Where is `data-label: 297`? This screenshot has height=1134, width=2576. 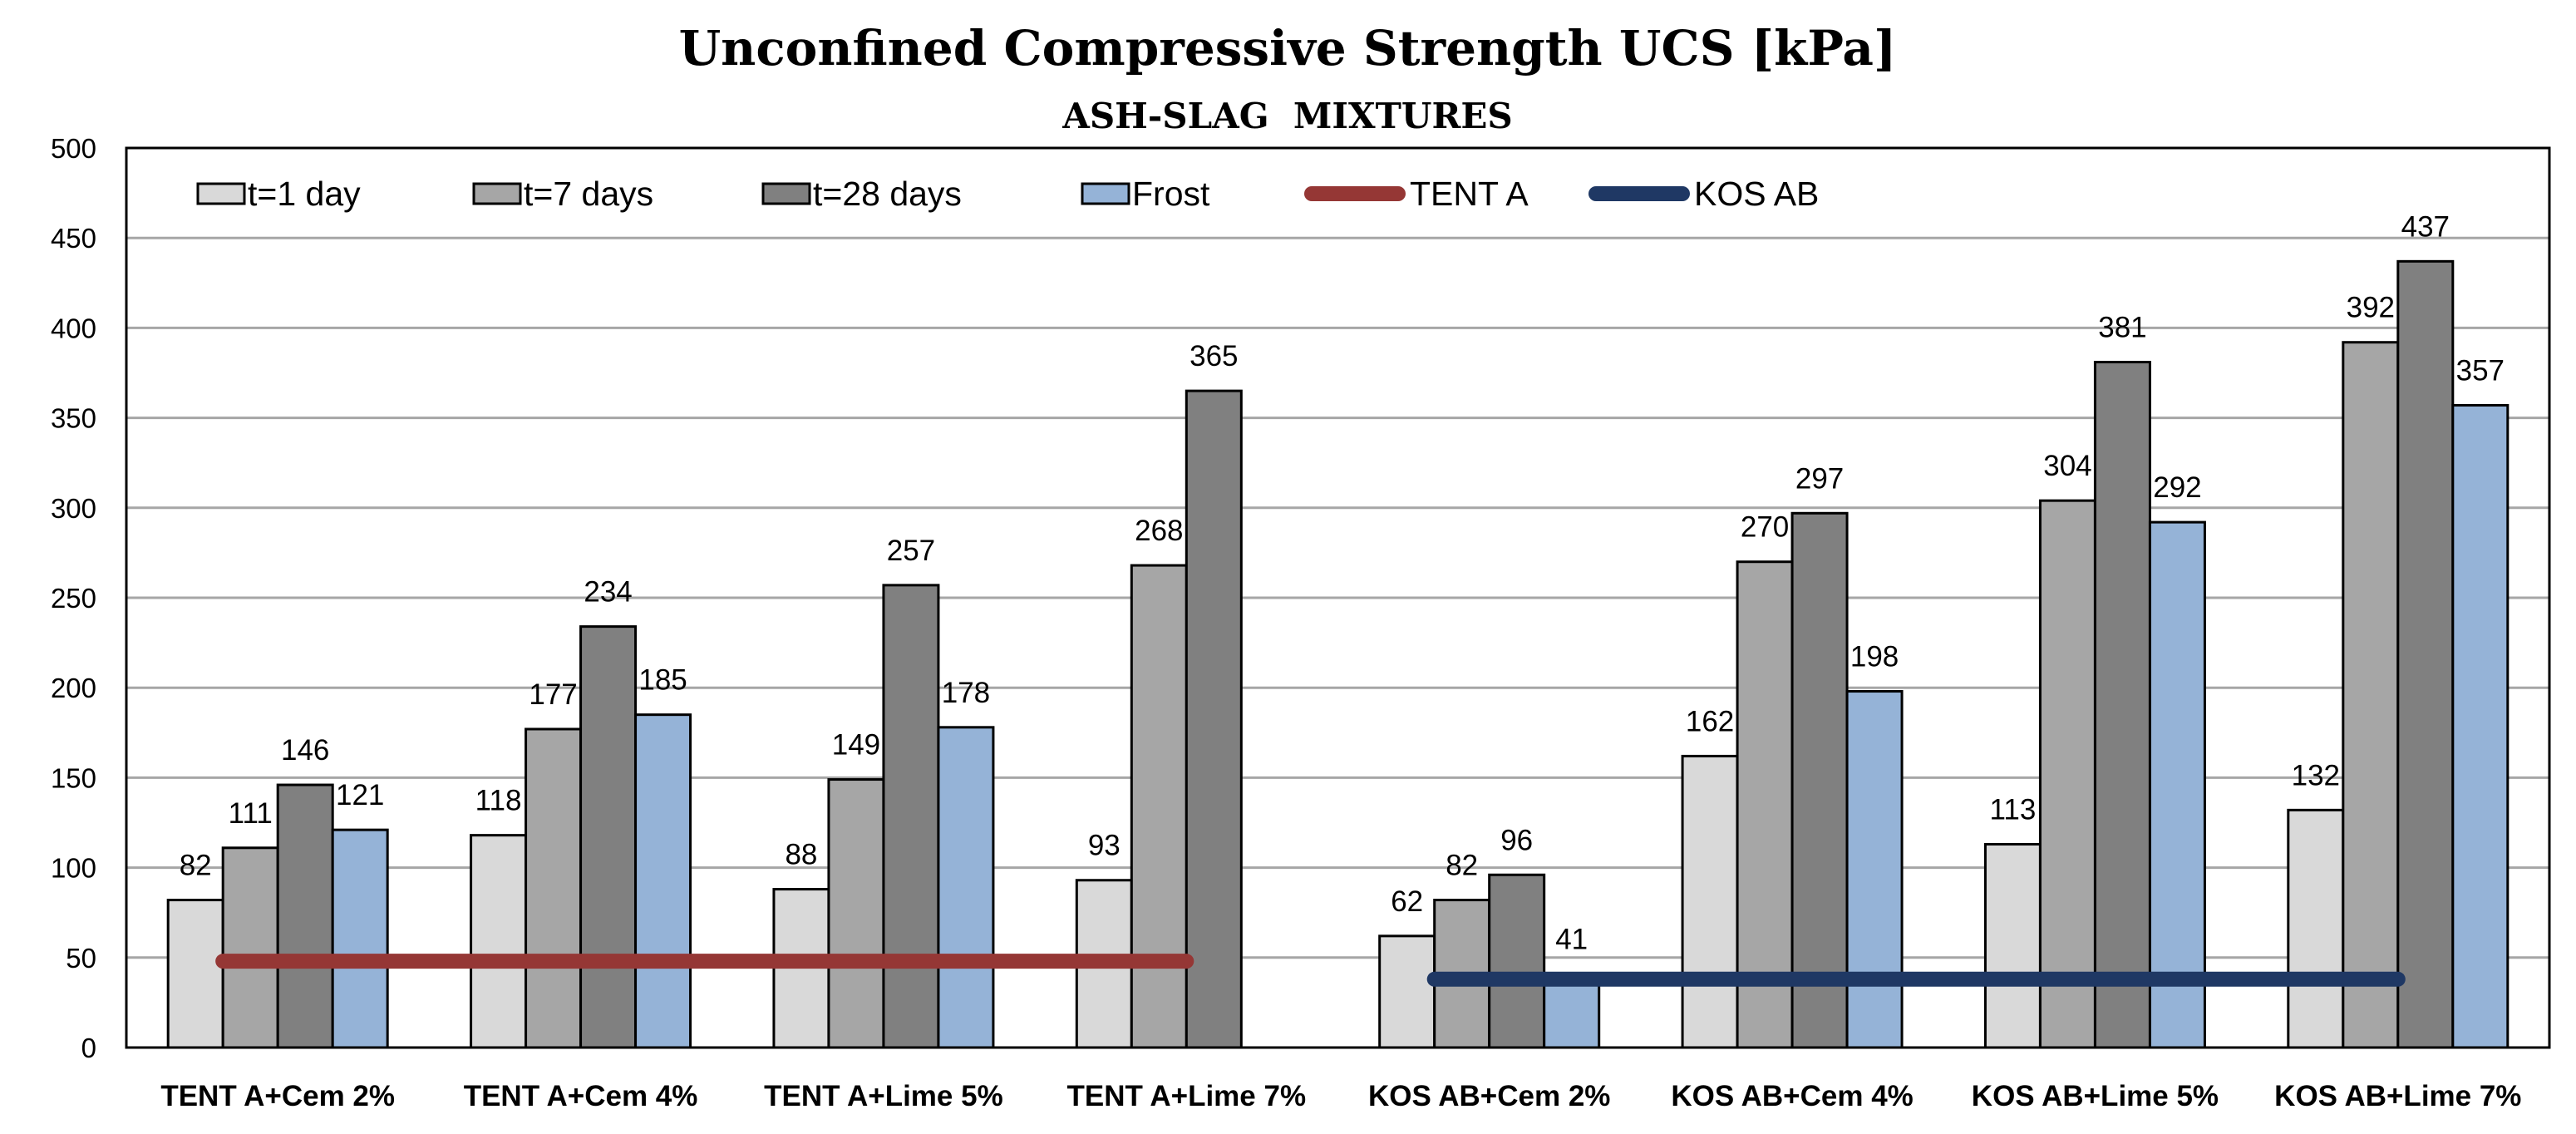 data-label: 297 is located at coordinates (1819, 479).